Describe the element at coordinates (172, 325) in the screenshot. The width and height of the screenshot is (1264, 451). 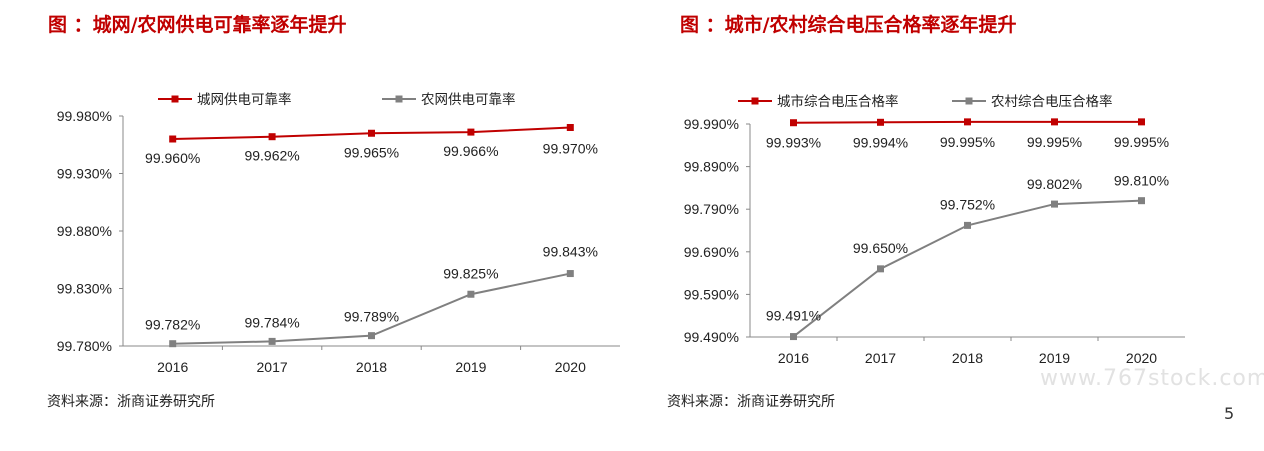
I see `data-label: 99.782%` at that location.